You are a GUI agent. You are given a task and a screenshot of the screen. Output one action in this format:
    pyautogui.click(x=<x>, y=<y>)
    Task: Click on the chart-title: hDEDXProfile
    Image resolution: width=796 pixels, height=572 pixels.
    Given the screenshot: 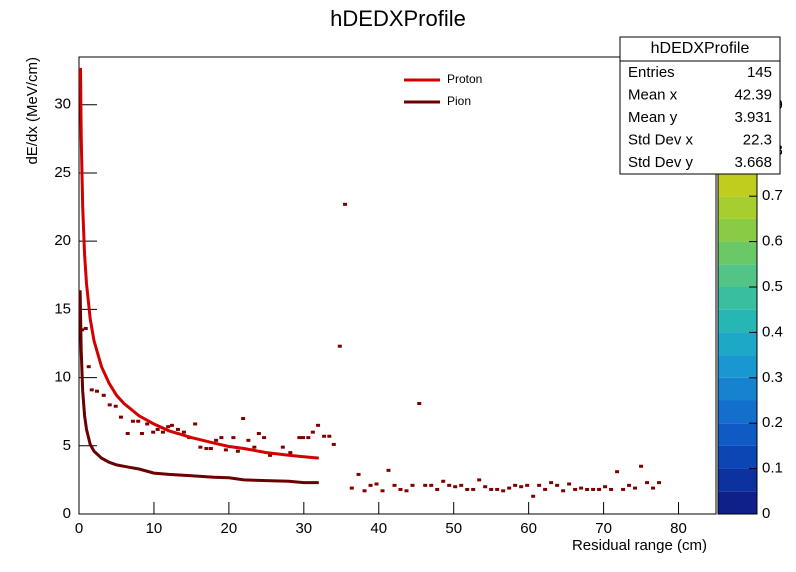 What is the action you would take?
    pyautogui.click(x=398, y=18)
    